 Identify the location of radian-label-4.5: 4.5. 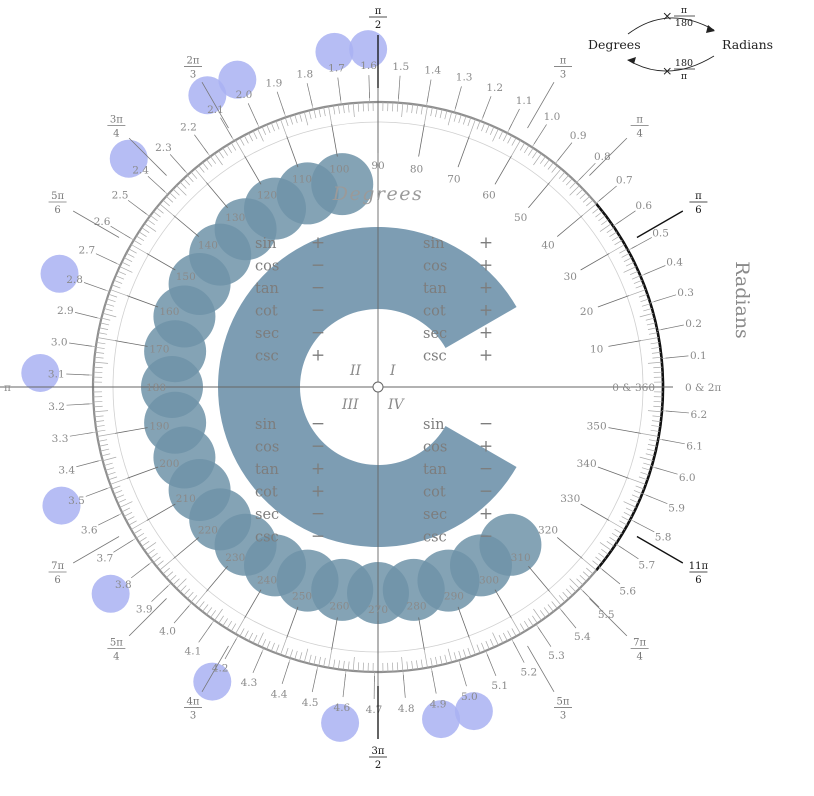
(310, 703).